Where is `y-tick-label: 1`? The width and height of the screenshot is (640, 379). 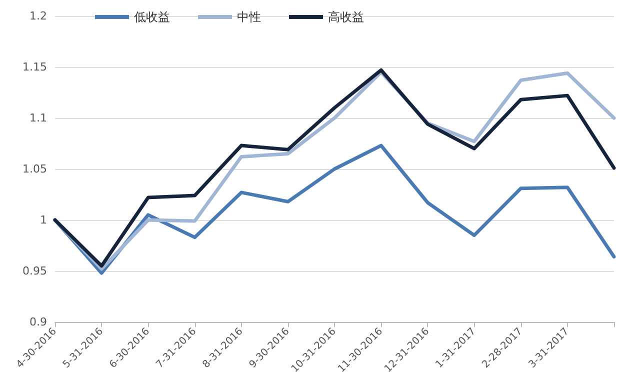 y-tick-label: 1 is located at coordinates (43, 220).